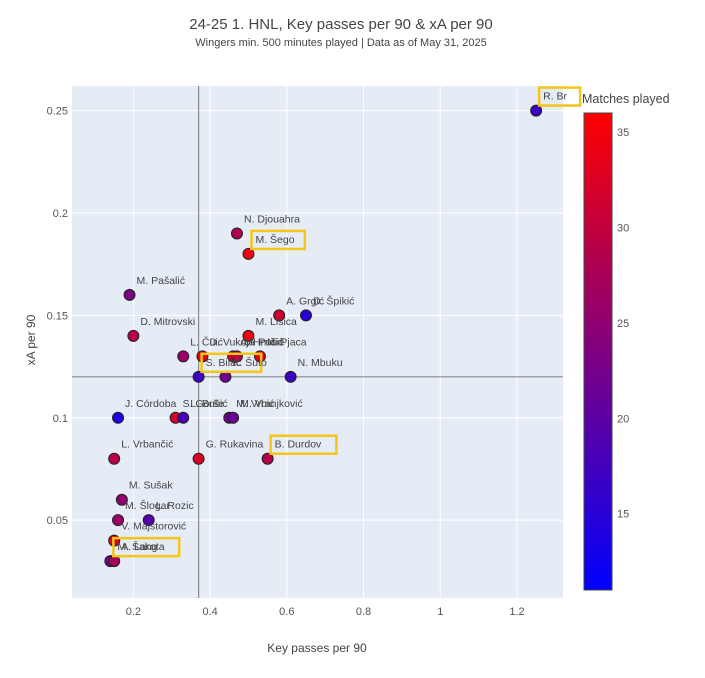  What do you see at coordinates (287, 342) in the screenshot?
I see `point-label: N. Pjaca` at bounding box center [287, 342].